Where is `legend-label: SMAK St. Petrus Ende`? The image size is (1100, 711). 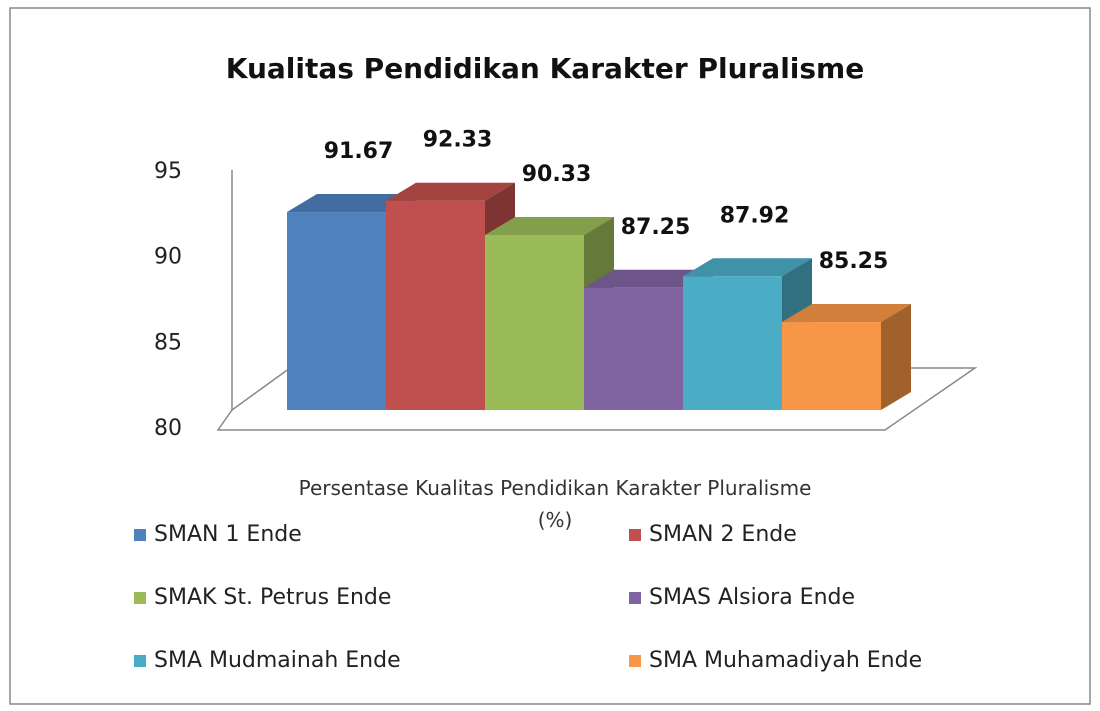 legend-label: SMAK St. Petrus Ende is located at coordinates (272, 597).